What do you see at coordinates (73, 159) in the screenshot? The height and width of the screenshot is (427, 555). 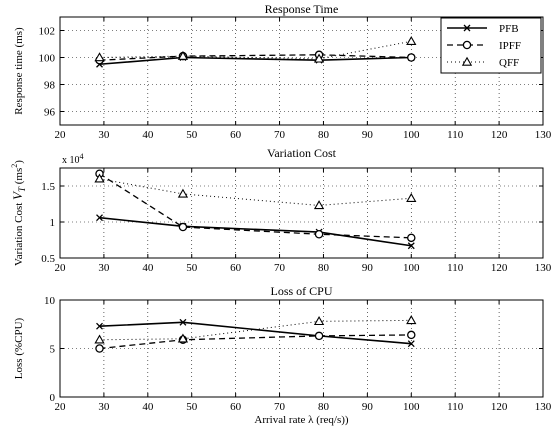 I see `y-exponent-label: x 104` at bounding box center [73, 159].